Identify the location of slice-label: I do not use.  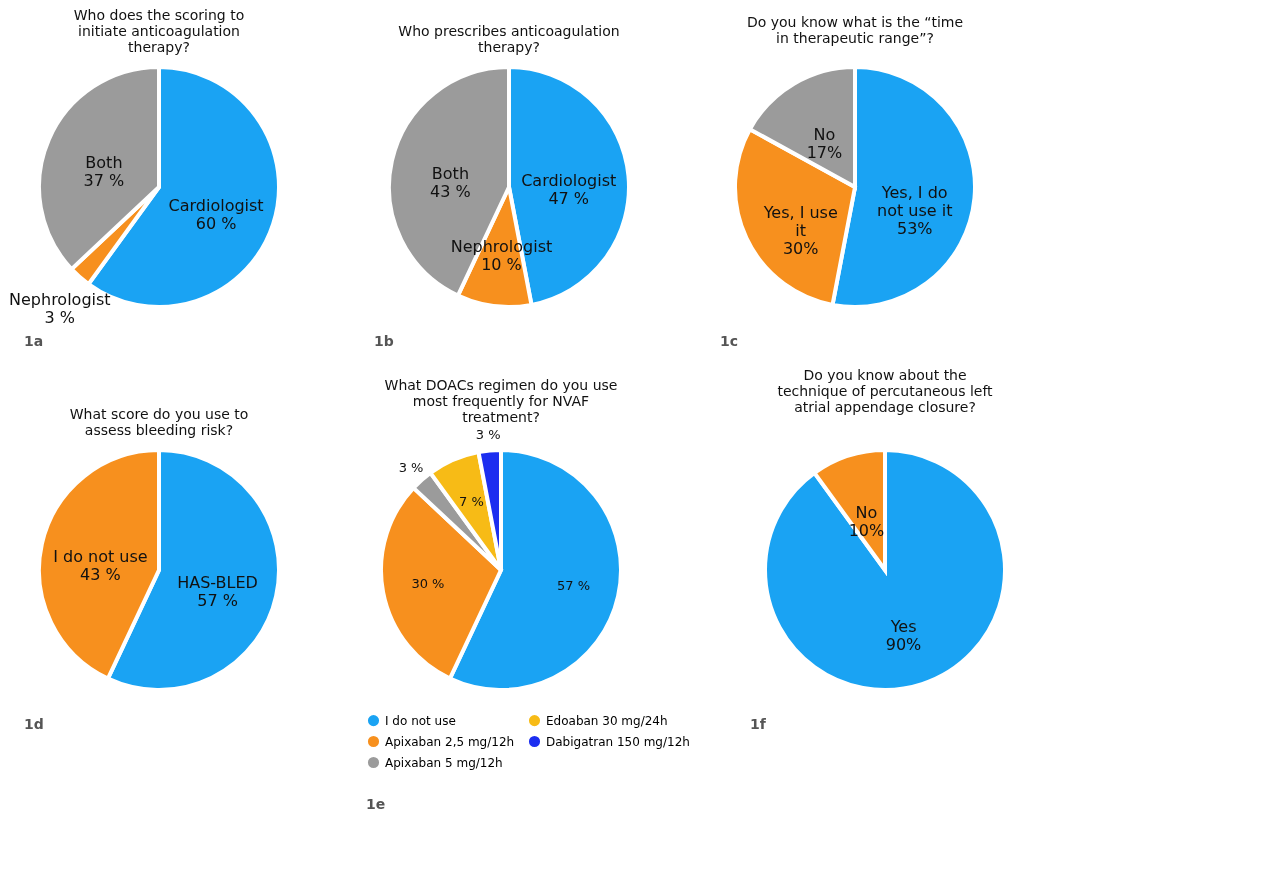
(100, 556).